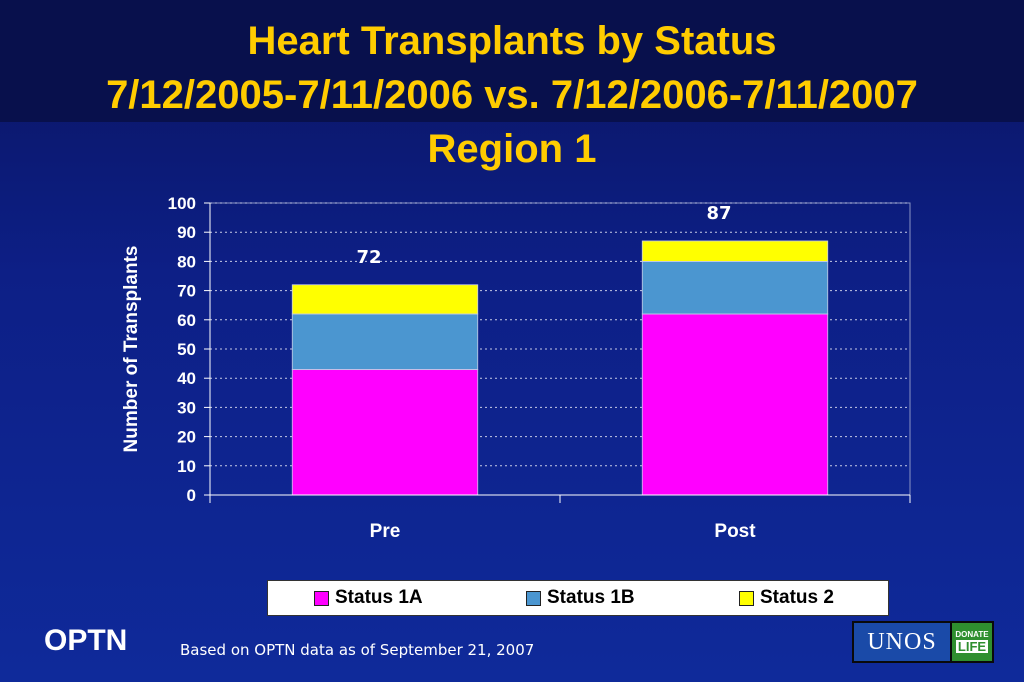 The image size is (1024, 682). What do you see at coordinates (191, 495) in the screenshot?
I see `y-tick-label: 0` at bounding box center [191, 495].